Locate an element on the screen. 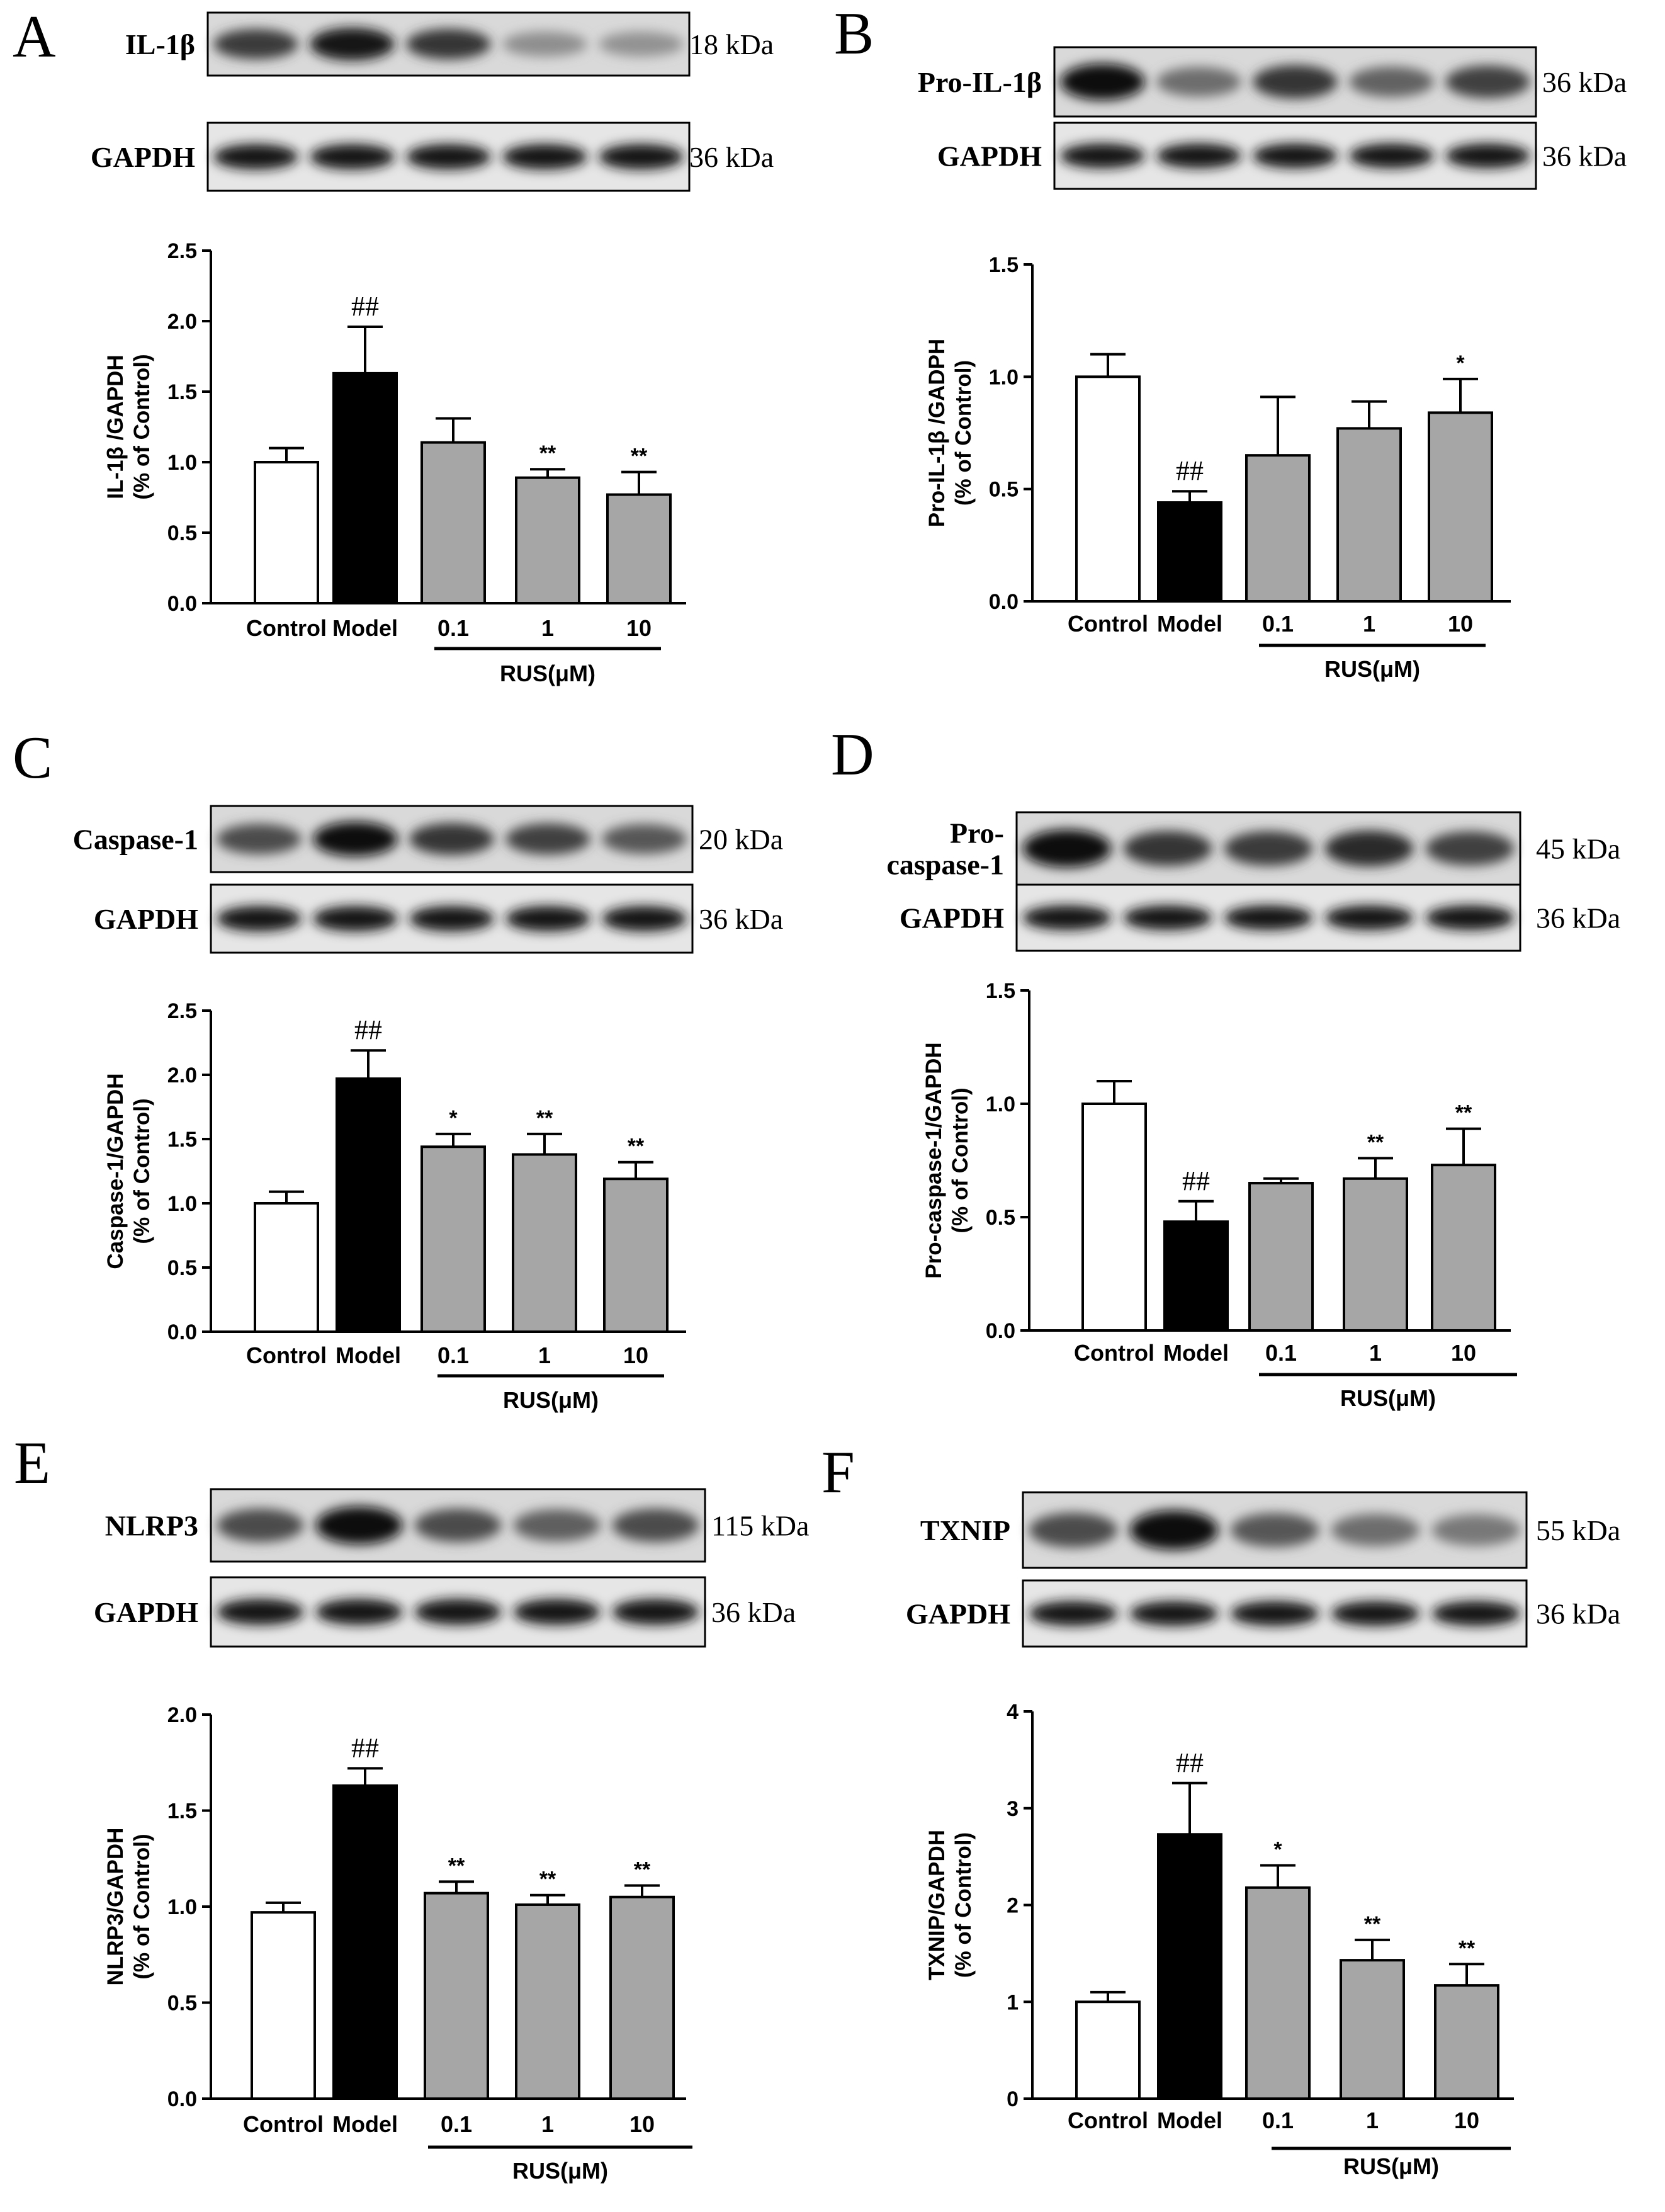 The height and width of the screenshot is (2212, 1665). panel-letter: F is located at coordinates (838, 1472).